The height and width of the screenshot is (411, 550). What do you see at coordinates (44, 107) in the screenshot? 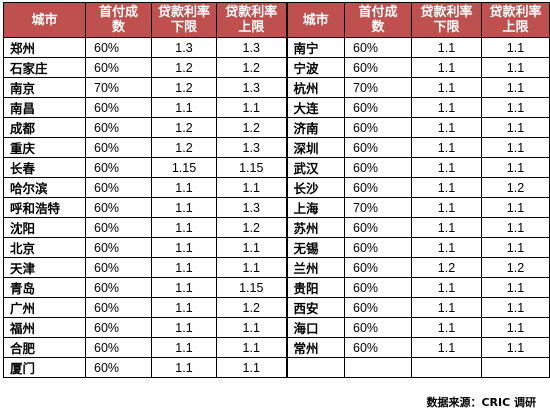
I see `city-cell: 南昌` at bounding box center [44, 107].